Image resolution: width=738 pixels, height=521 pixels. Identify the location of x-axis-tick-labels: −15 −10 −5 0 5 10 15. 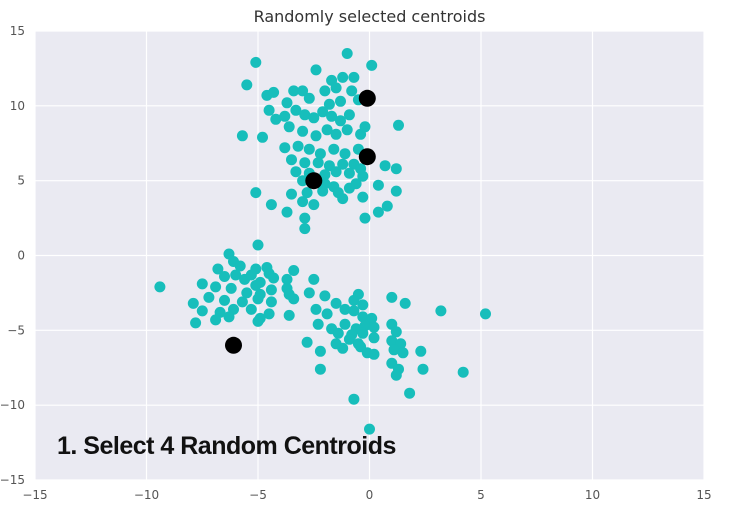
(366, 495).